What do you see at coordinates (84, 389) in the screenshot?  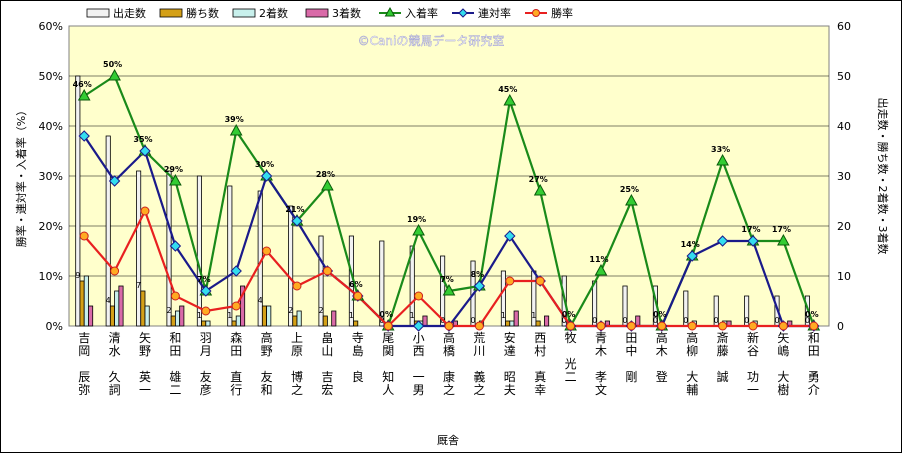 I see `category-label-char: 弥` at bounding box center [84, 389].